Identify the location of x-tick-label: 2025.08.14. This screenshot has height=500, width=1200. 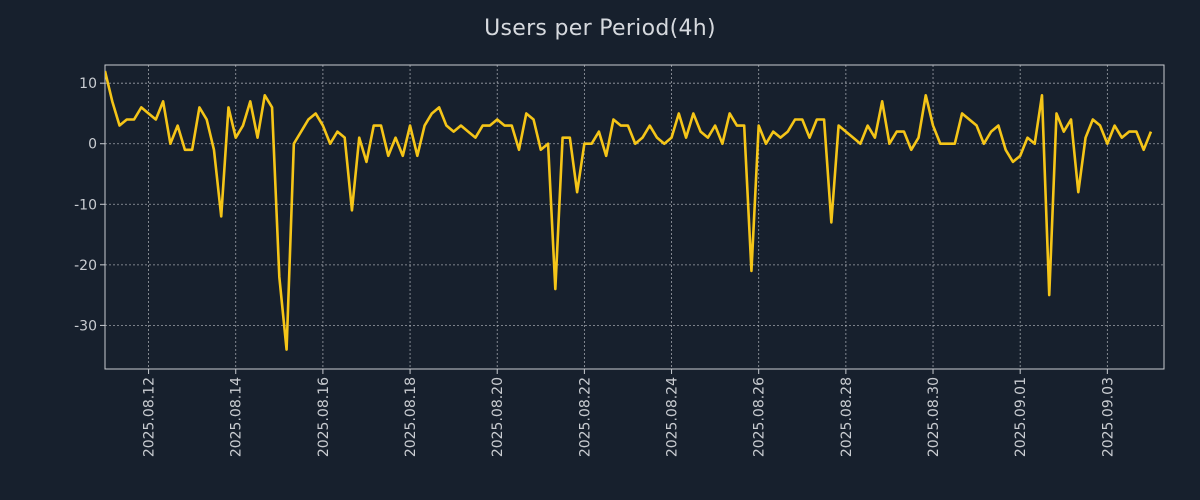
(237, 417).